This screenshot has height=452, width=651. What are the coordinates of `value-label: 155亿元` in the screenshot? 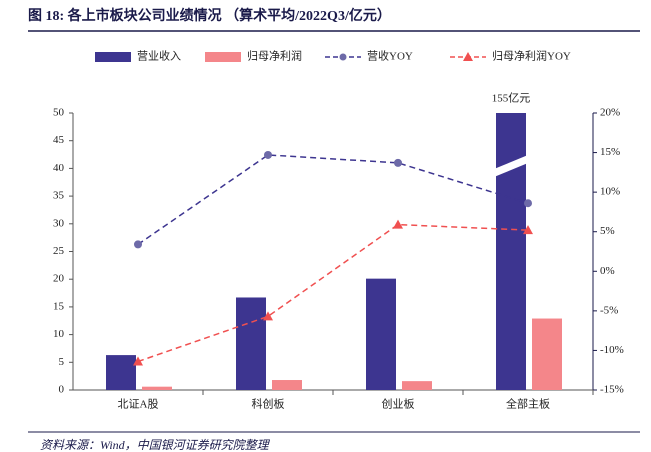 It's located at (511, 98).